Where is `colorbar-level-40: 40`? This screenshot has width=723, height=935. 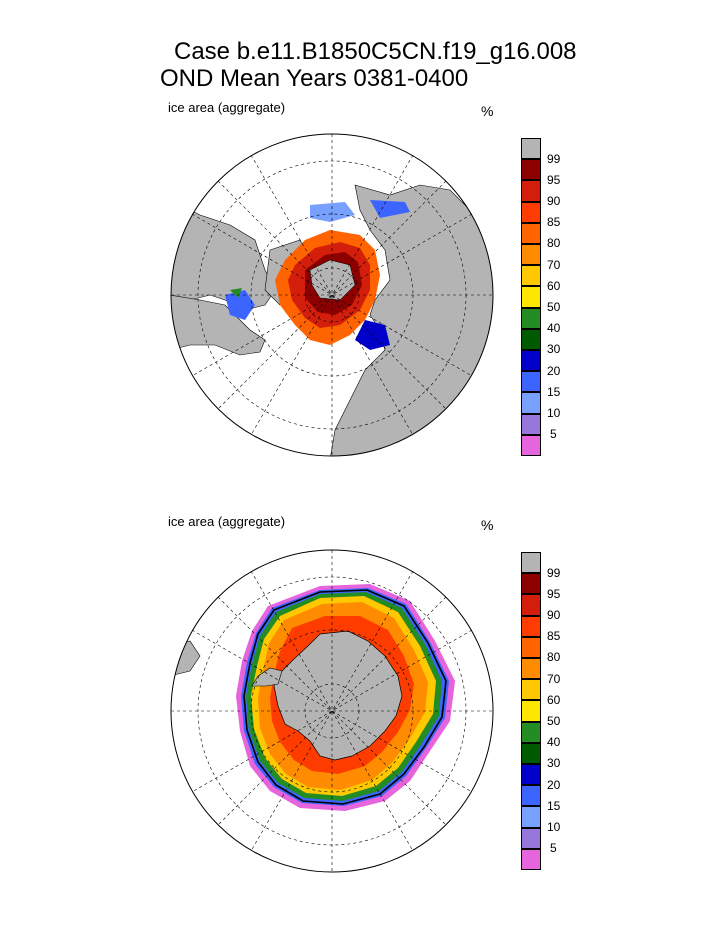
colorbar-level-40: 40 is located at coordinates (554, 328).